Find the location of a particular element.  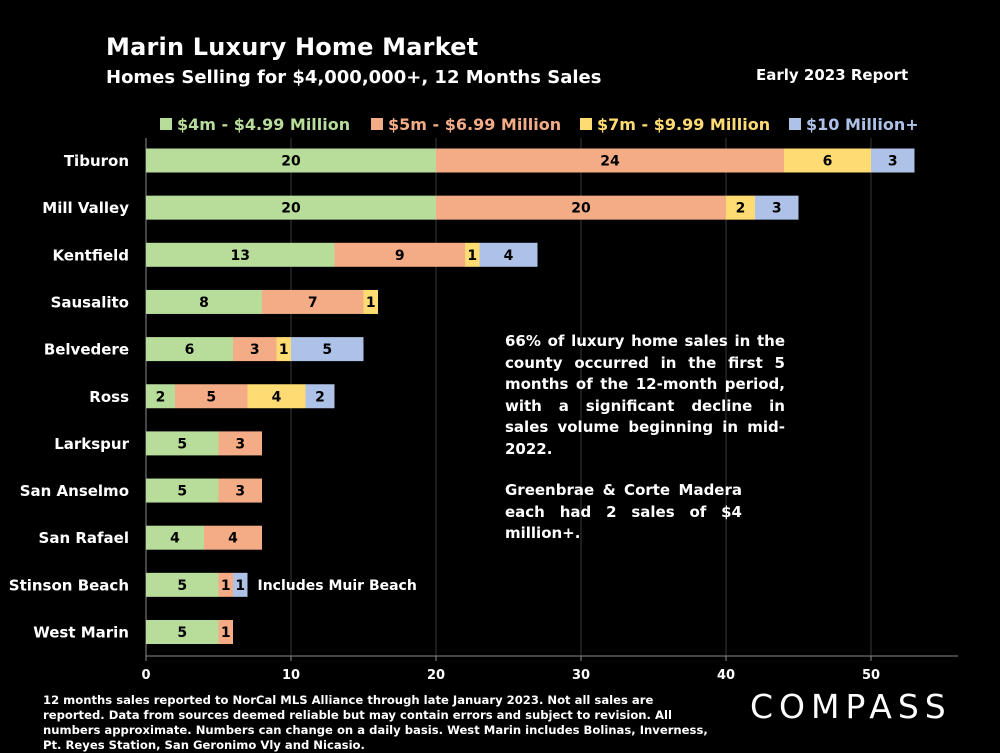

category-label: Tiburon is located at coordinates (96, 161).